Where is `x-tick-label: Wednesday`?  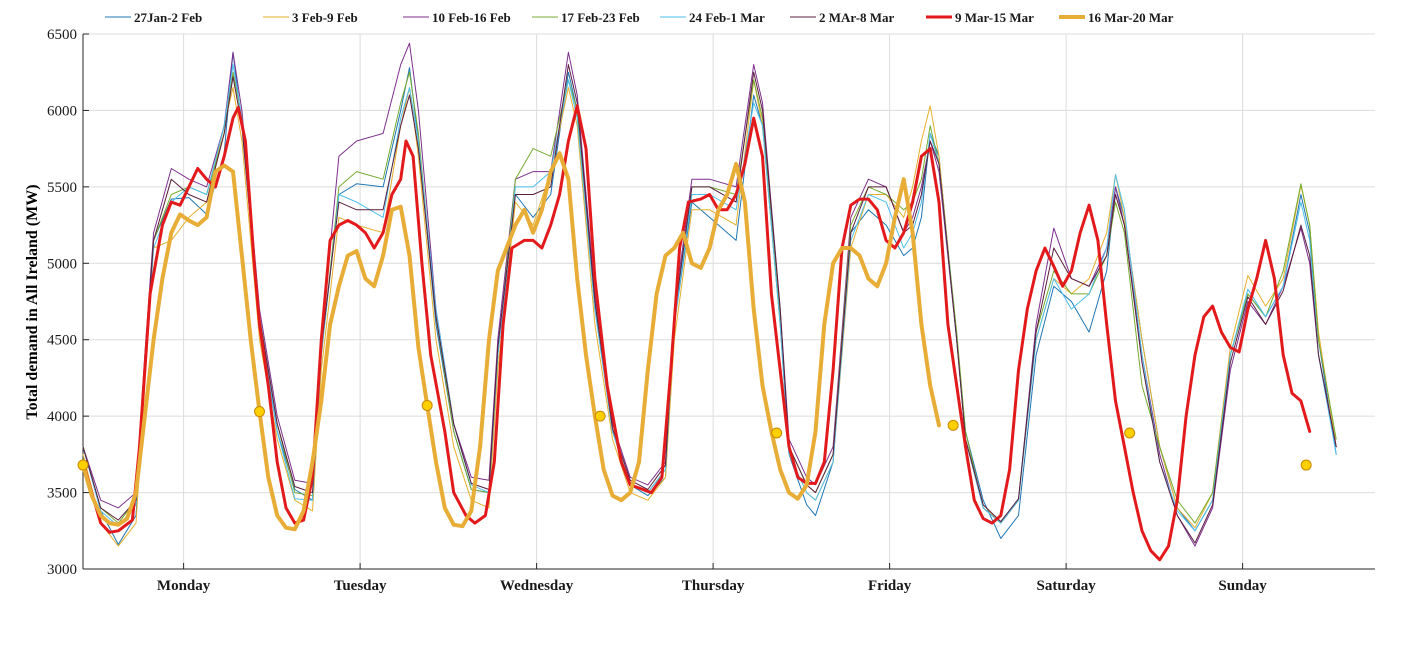 x-tick-label: Wednesday is located at coordinates (537, 586).